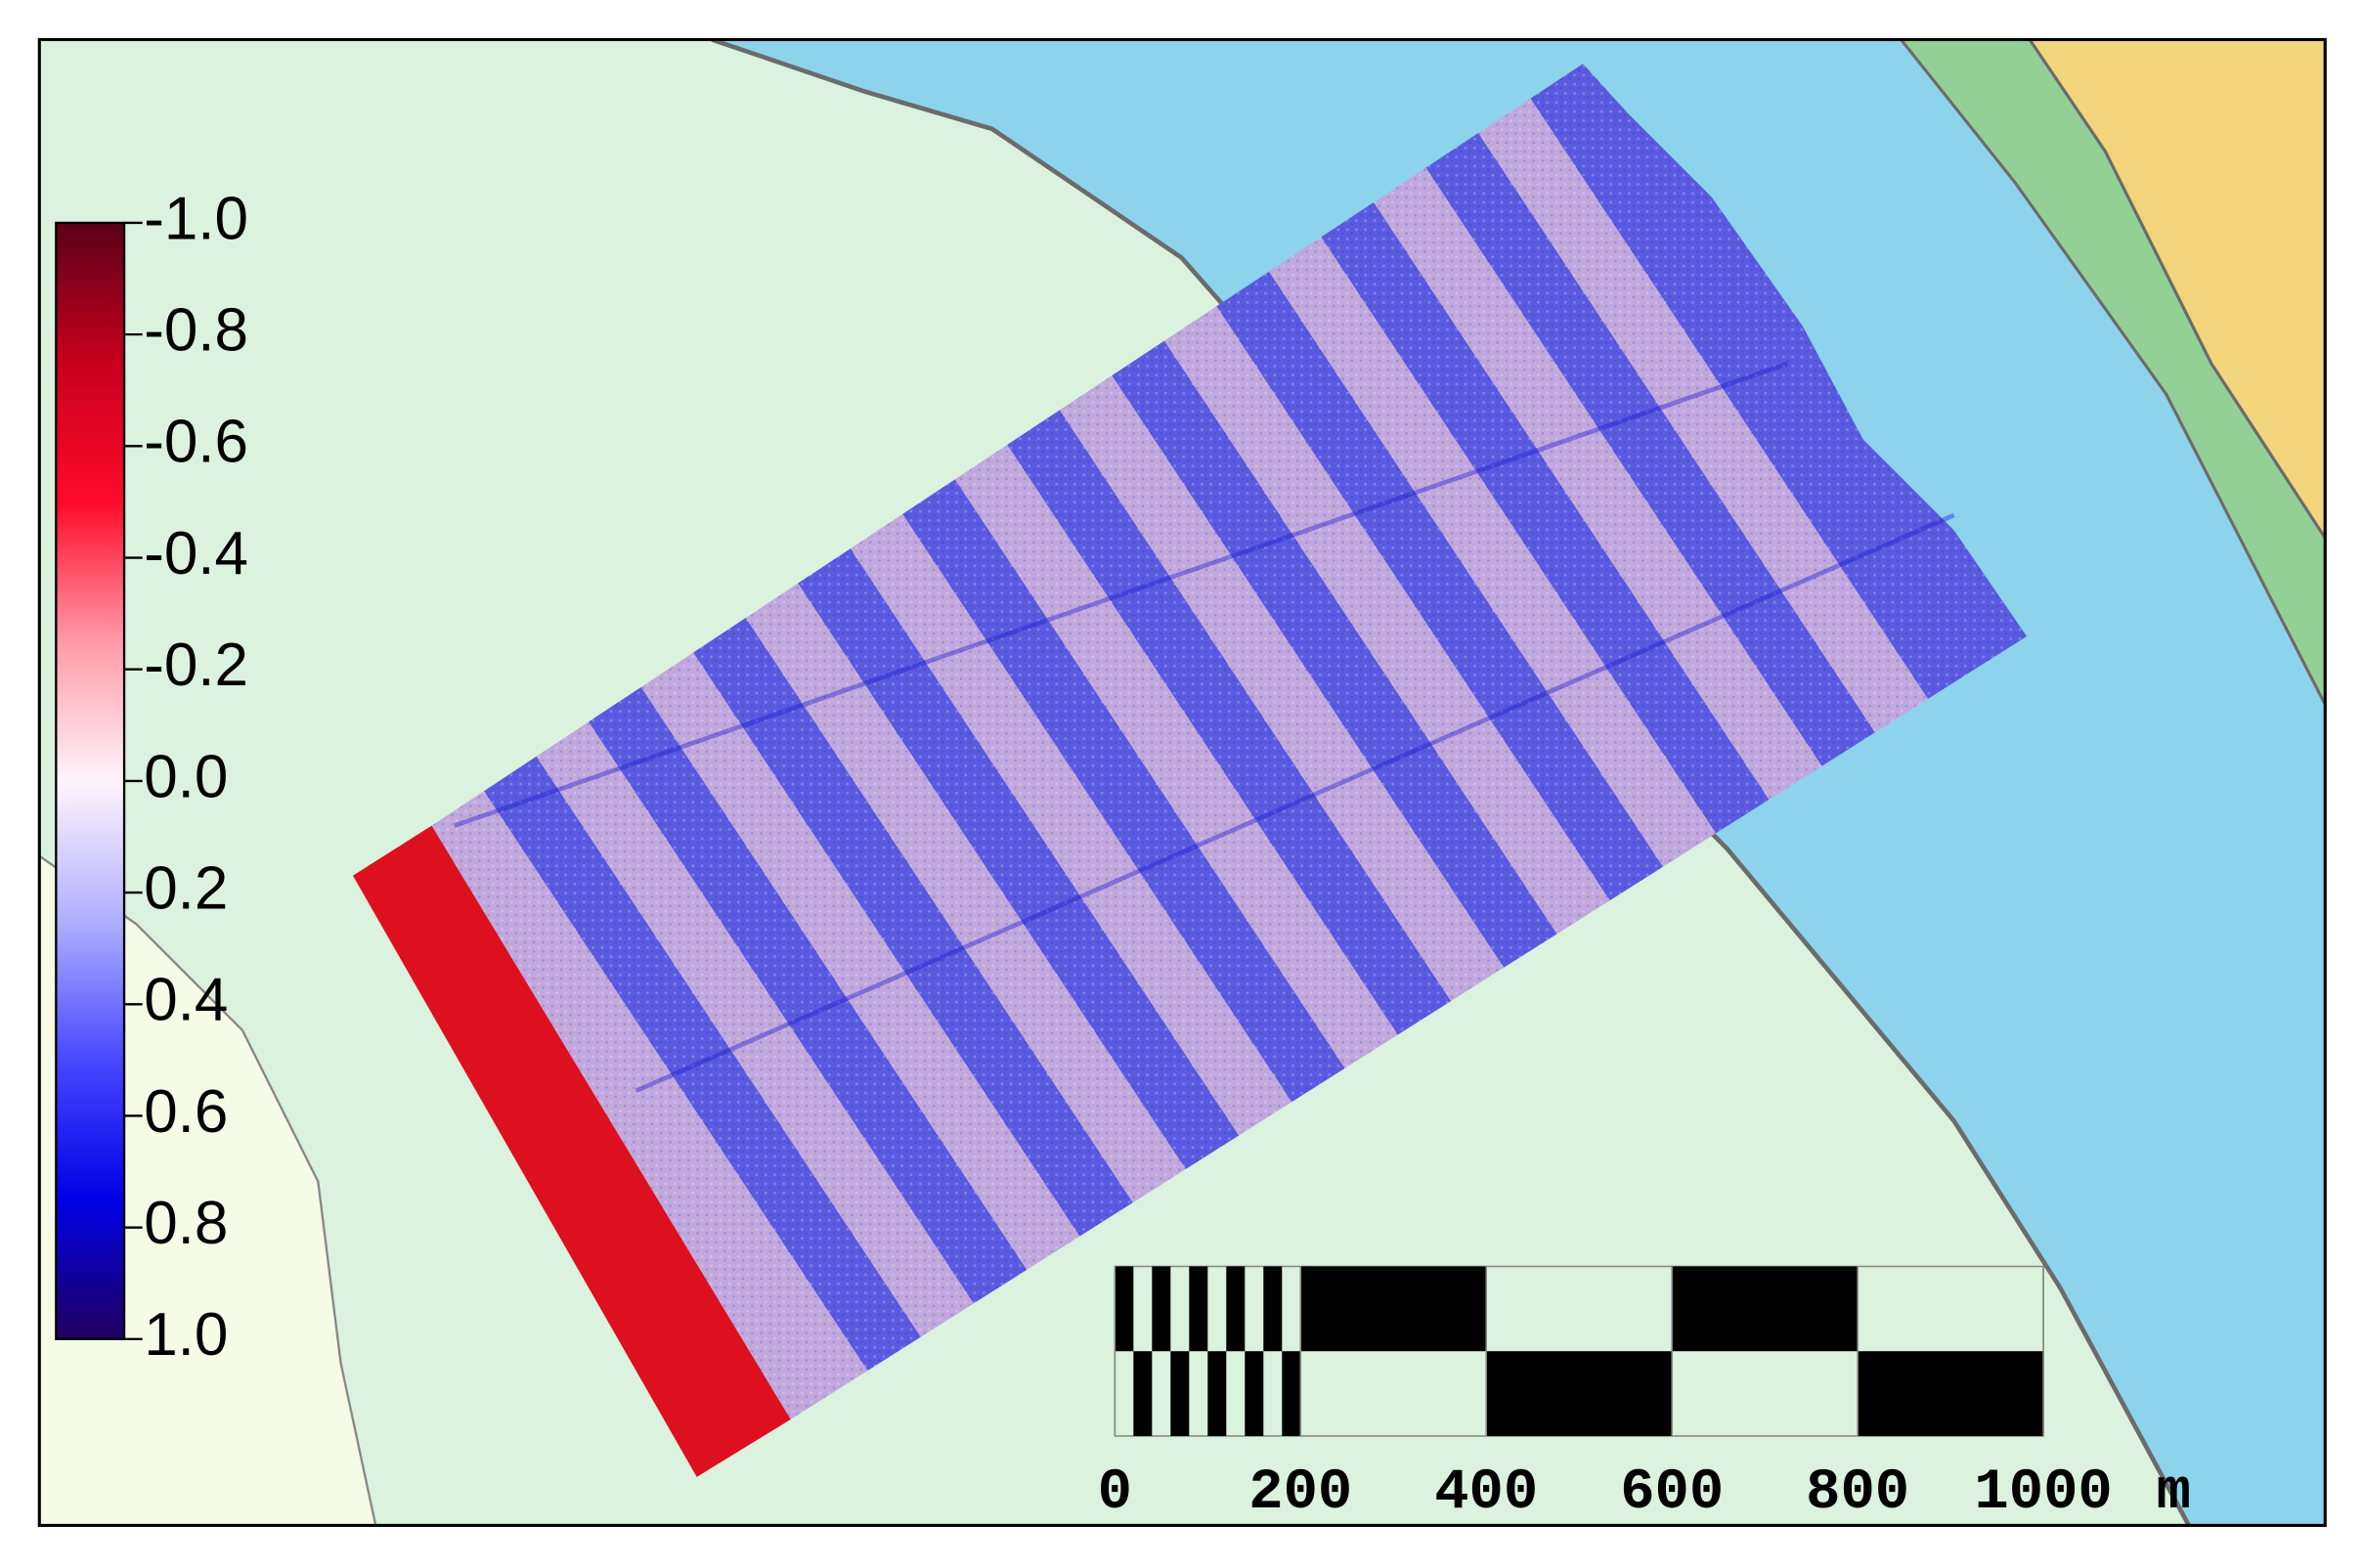  Describe the element at coordinates (2177, 290) in the screenshot. I see `terrace` at that location.